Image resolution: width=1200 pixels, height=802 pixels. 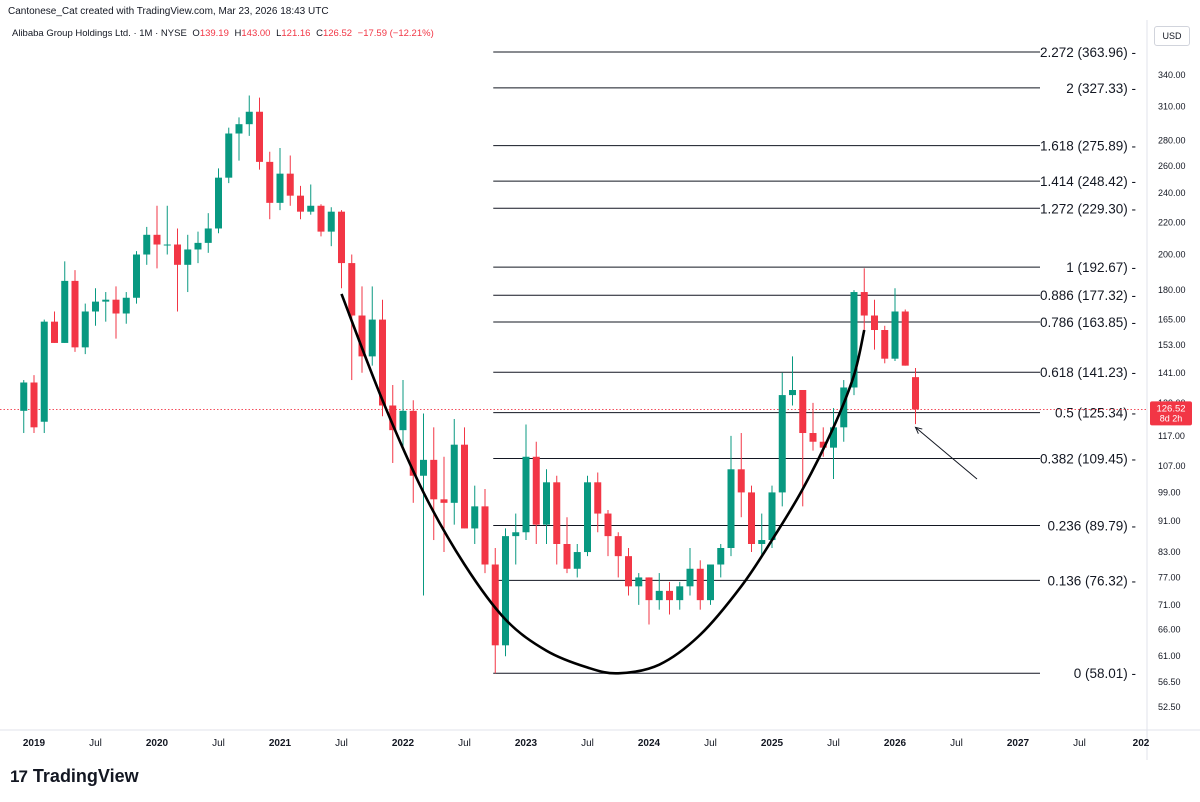 What do you see at coordinates (99, 33) in the screenshot?
I see `symbol-name: Alibaba Group Holdings Ltd. · 1M · NYSE` at bounding box center [99, 33].